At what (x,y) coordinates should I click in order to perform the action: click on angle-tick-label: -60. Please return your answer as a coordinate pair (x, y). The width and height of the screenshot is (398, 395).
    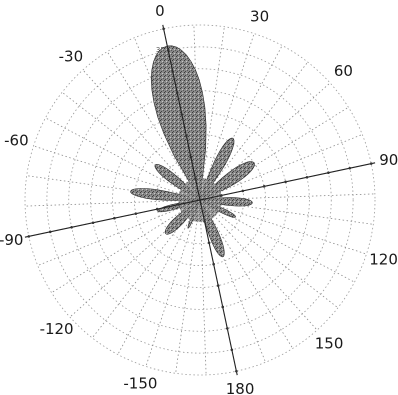
    Looking at the image, I should click on (16, 140).